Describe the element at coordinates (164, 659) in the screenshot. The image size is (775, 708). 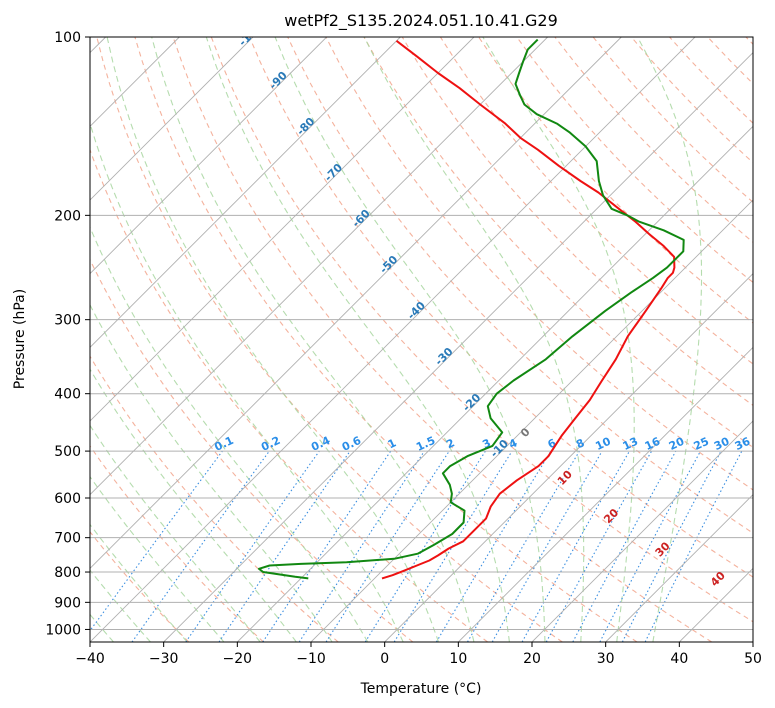
I see `x-tick-label: −30` at that location.